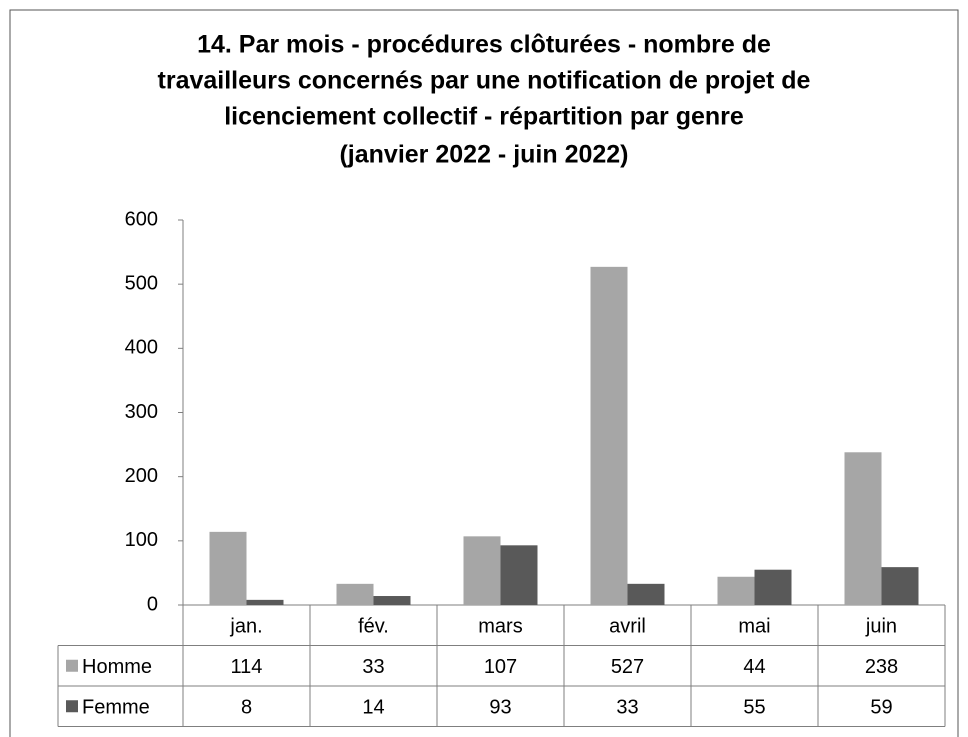 This screenshot has height=737, width=968. What do you see at coordinates (373, 708) in the screenshot?
I see `table-value: 14` at bounding box center [373, 708].